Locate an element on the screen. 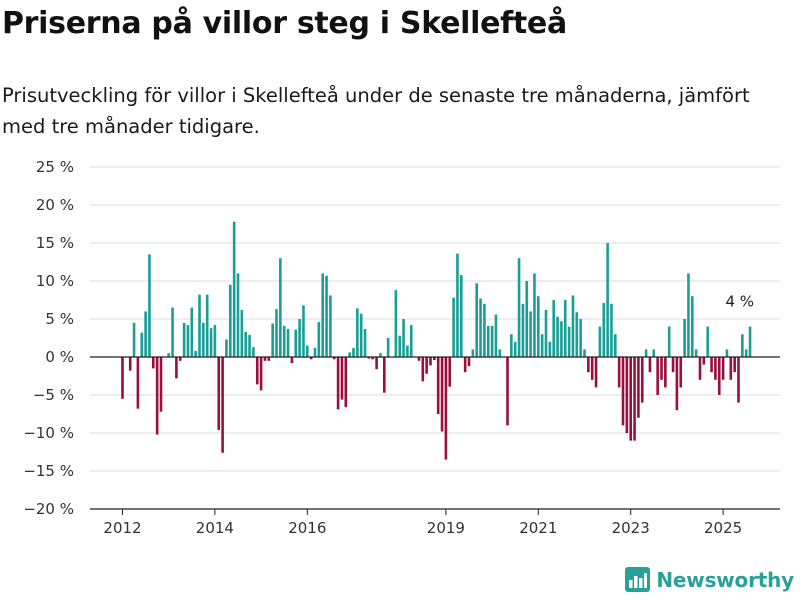 Image resolution: width=800 pixels, height=600 pixels. brand-name: Newsworthy is located at coordinates (725, 579).